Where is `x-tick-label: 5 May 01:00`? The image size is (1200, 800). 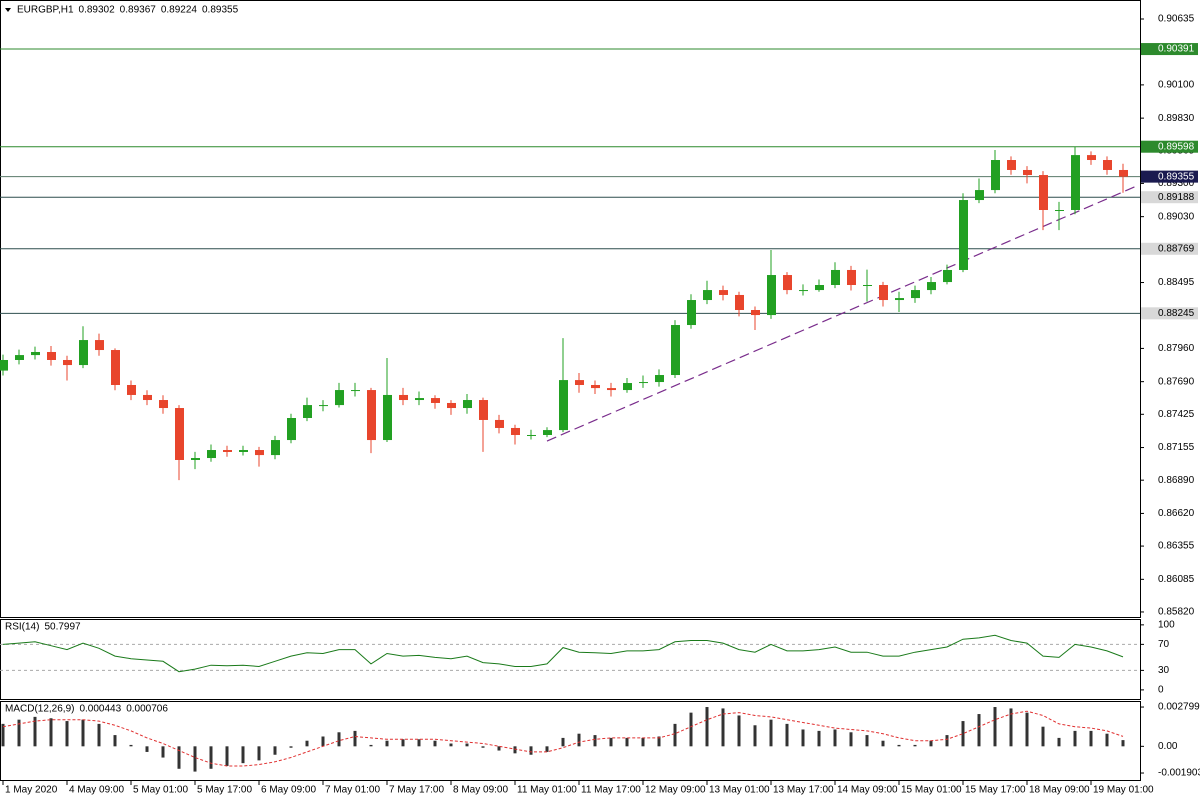
x-tick-label: 5 May 01:00 is located at coordinates (160, 790).